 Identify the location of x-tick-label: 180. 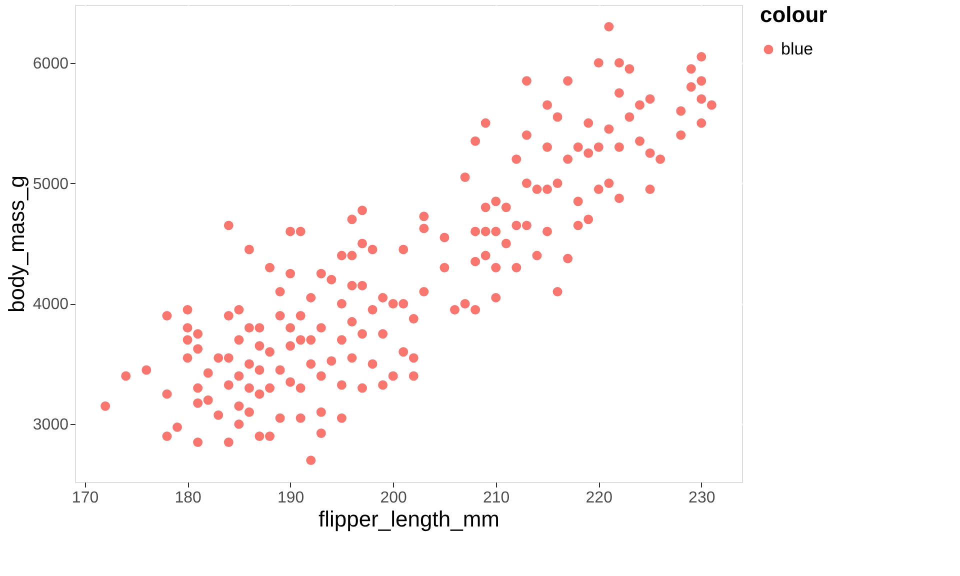
(188, 498).